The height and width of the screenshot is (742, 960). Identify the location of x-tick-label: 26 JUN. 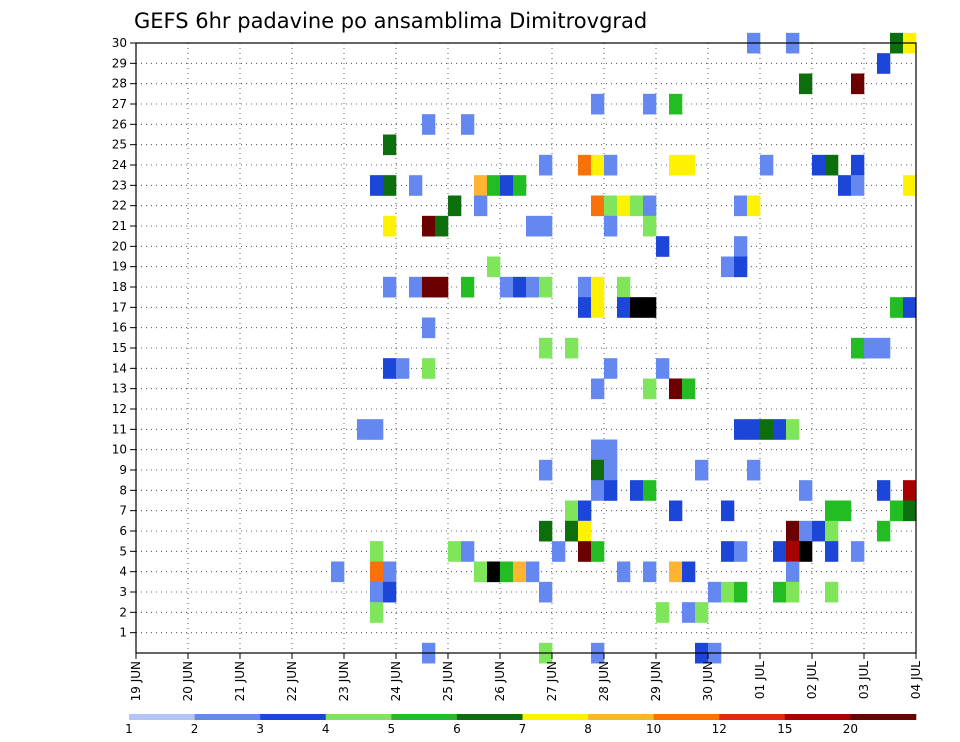
(500, 681).